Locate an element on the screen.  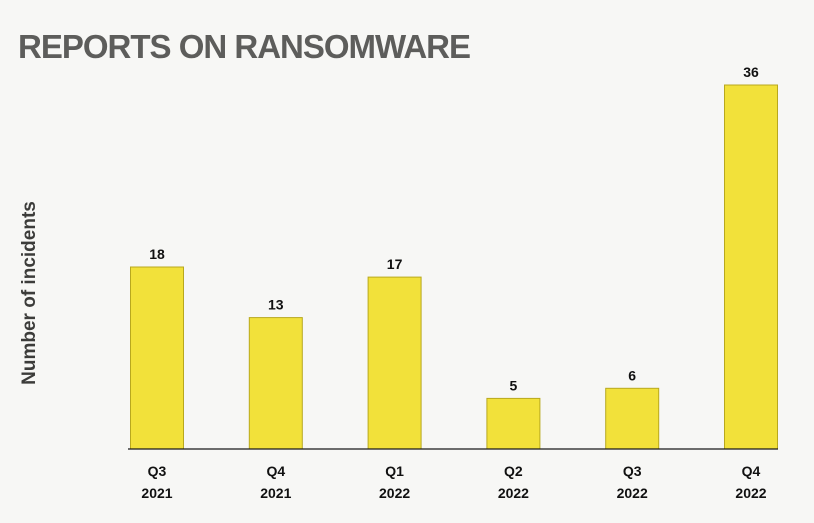
bar-q3-2021 is located at coordinates (157, 358).